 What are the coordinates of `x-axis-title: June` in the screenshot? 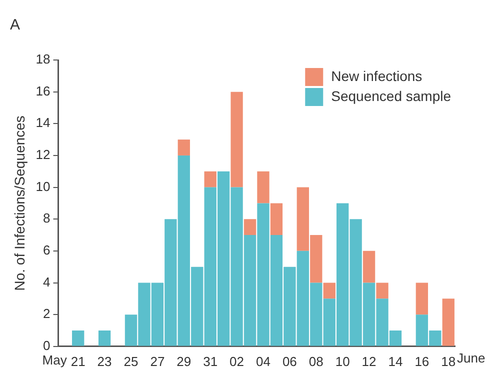 It's located at (471, 358).